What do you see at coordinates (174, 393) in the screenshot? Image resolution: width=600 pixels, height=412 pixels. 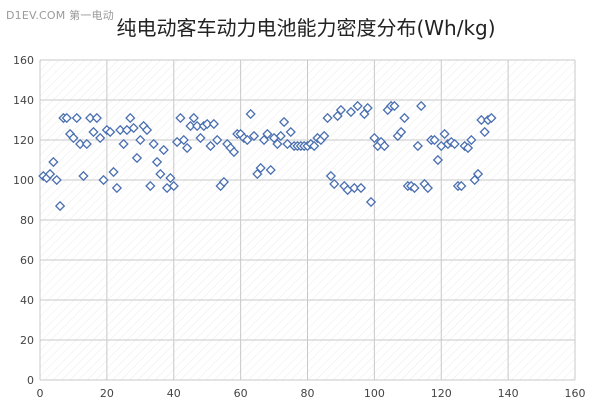 I see `x-tick-label: 40` at bounding box center [174, 393].